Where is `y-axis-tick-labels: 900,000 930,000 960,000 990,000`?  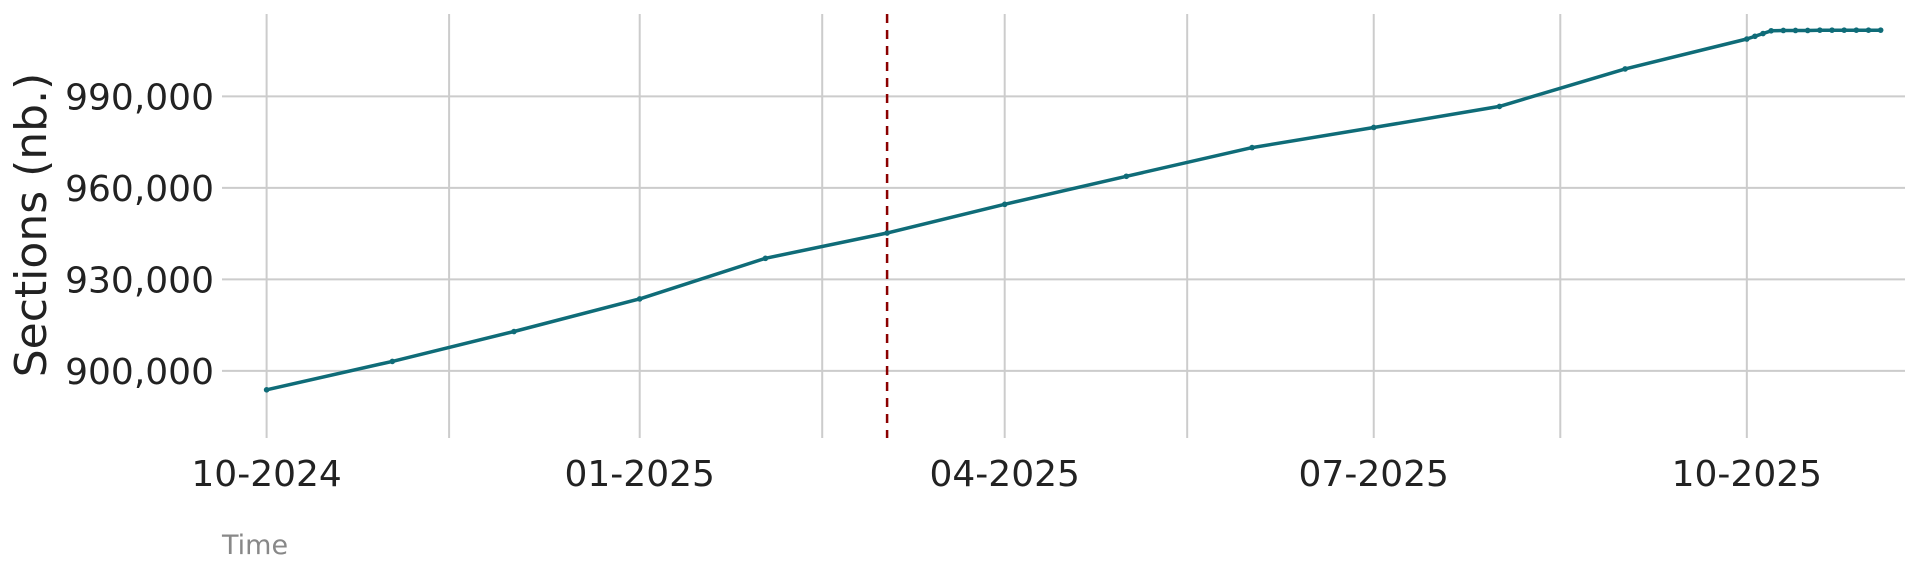 y-axis-tick-labels: 900,000 930,000 960,000 990,000 is located at coordinates (139, 235).